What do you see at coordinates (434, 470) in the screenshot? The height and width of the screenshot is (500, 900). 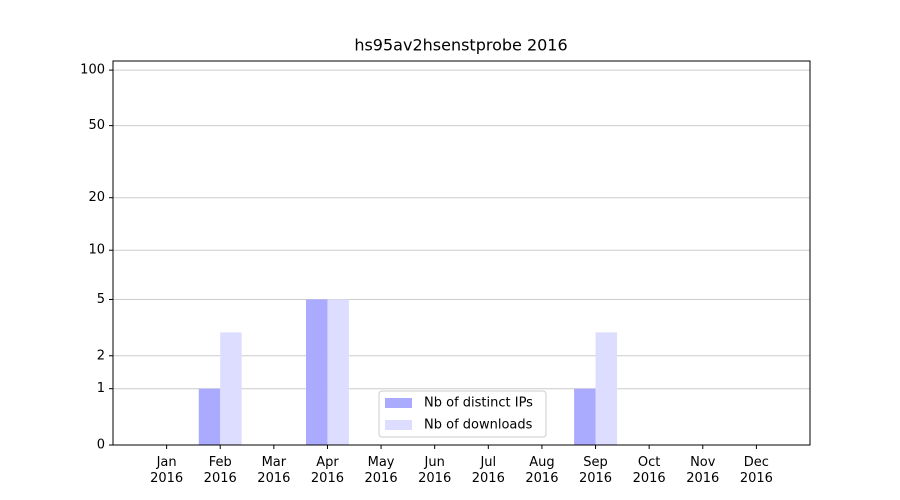 I see `x-tick-label: Jun 2016` at bounding box center [434, 470].